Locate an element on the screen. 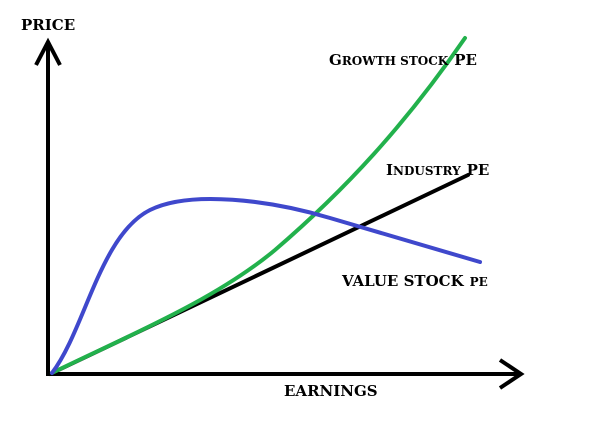 The height and width of the screenshot is (440, 589). industry-label-initial: I is located at coordinates (389, 170).